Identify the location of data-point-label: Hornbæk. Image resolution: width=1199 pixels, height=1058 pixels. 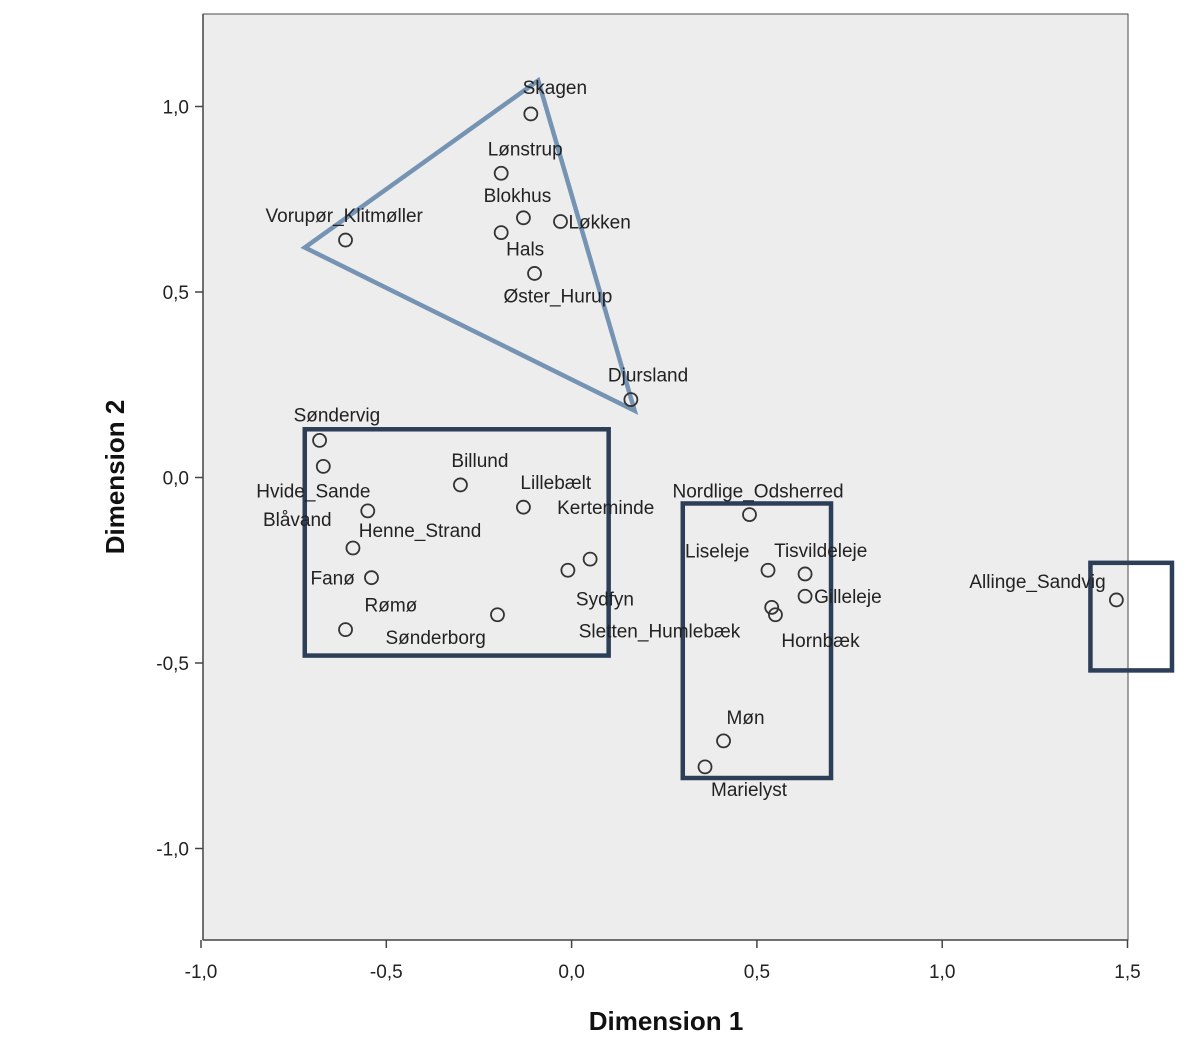
(820, 641).